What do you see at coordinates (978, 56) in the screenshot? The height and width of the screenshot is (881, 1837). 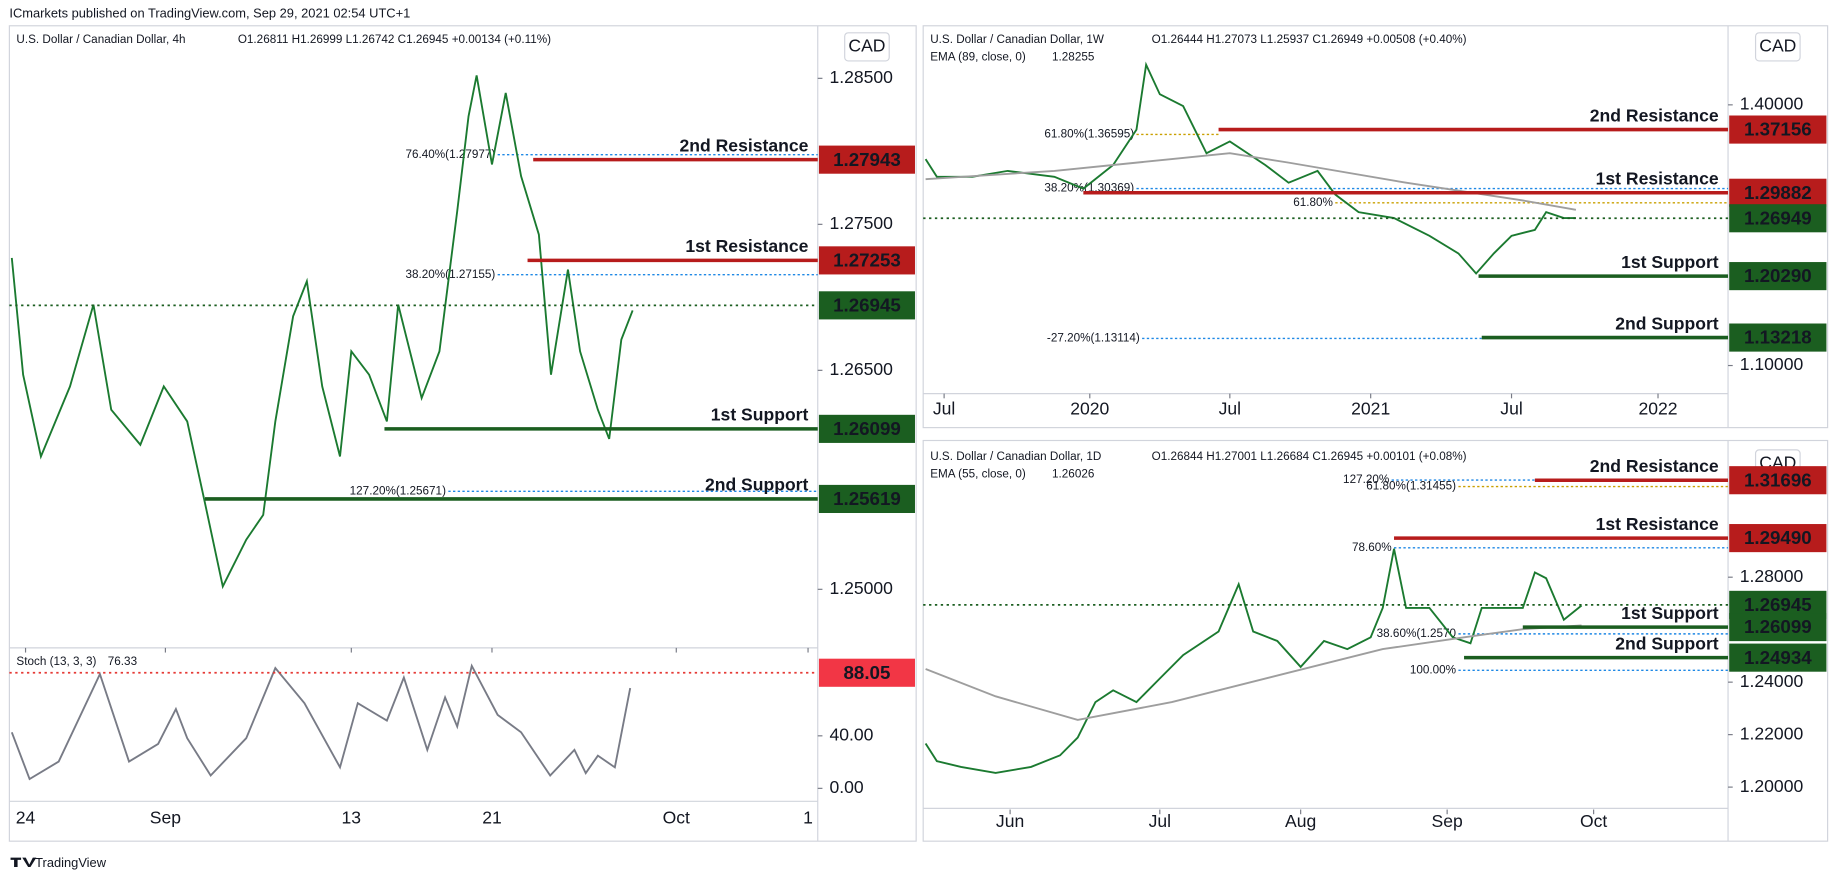 I see `ema-label: EMA (89, close, 0)` at bounding box center [978, 56].